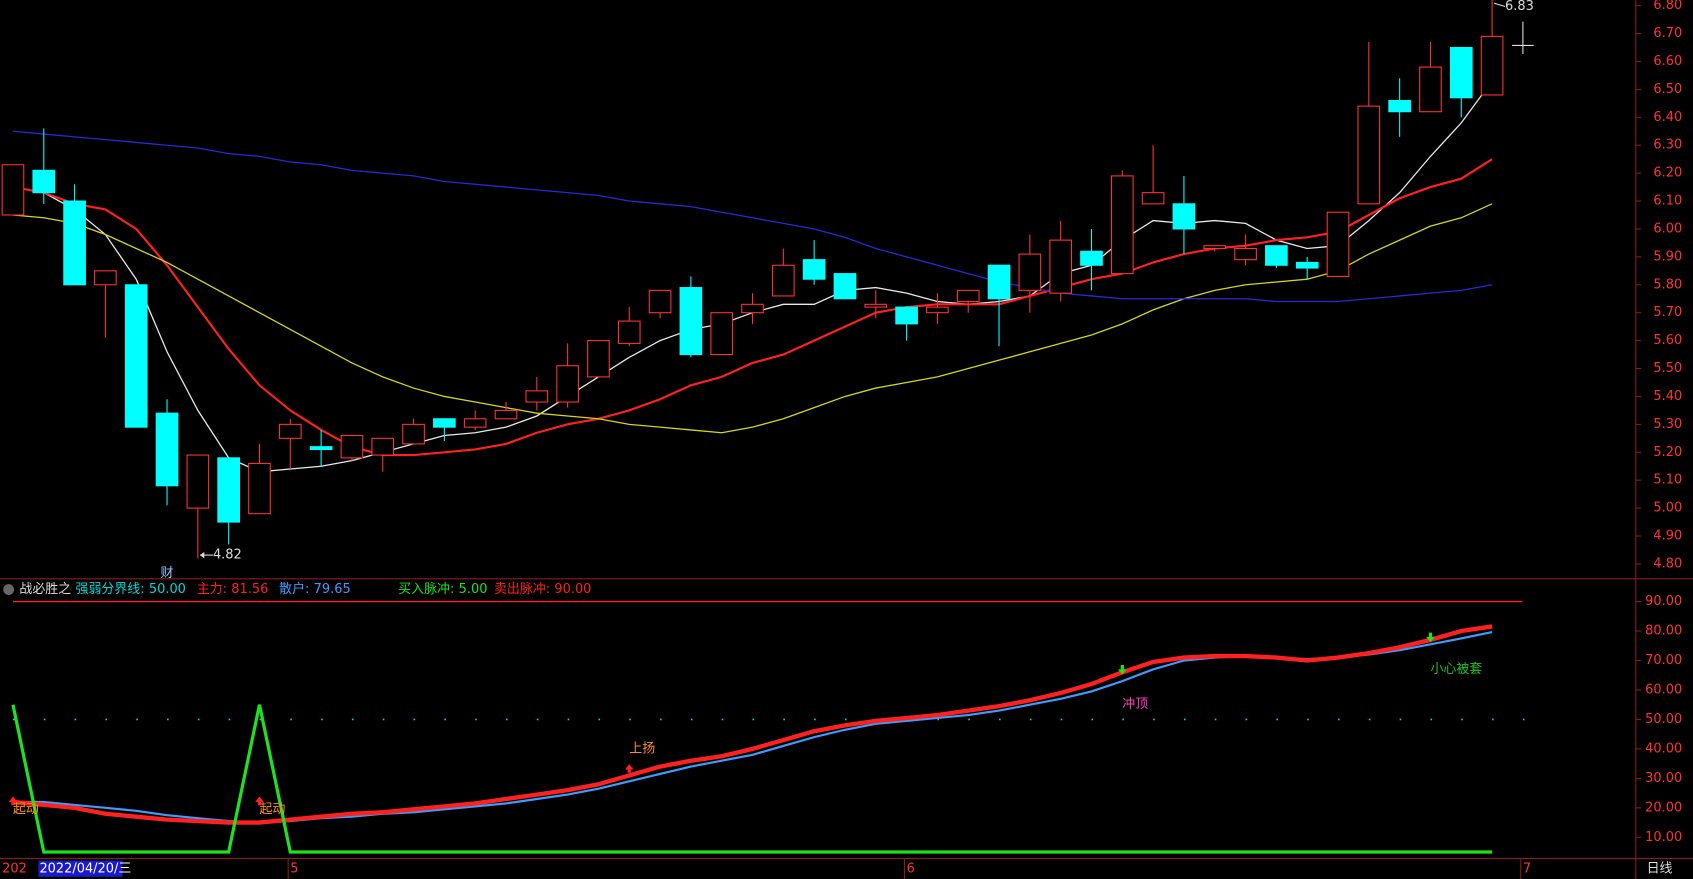  Describe the element at coordinates (1667, 312) in the screenshot. I see `y-tick-label: 5.70` at that location.